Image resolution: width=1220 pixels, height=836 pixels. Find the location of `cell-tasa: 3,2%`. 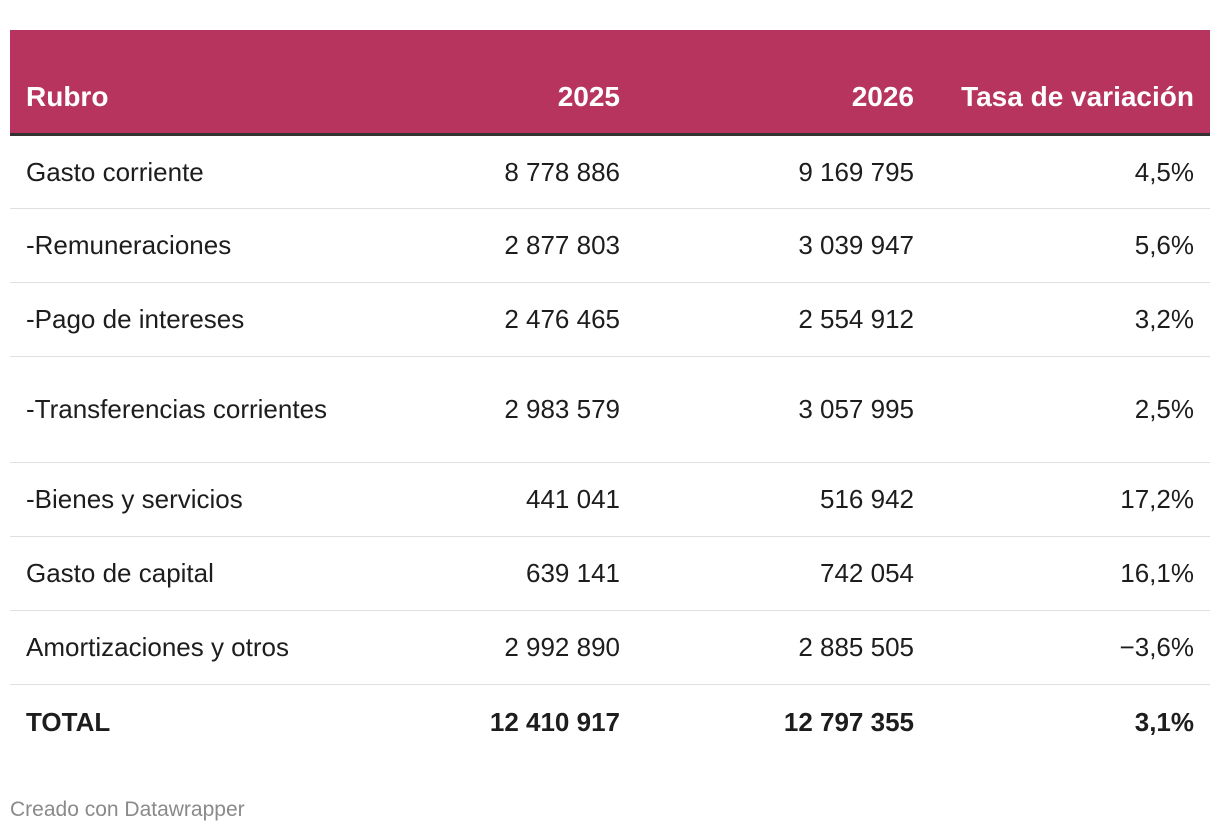

cell-tasa: 3,2% is located at coordinates (1070, 319).